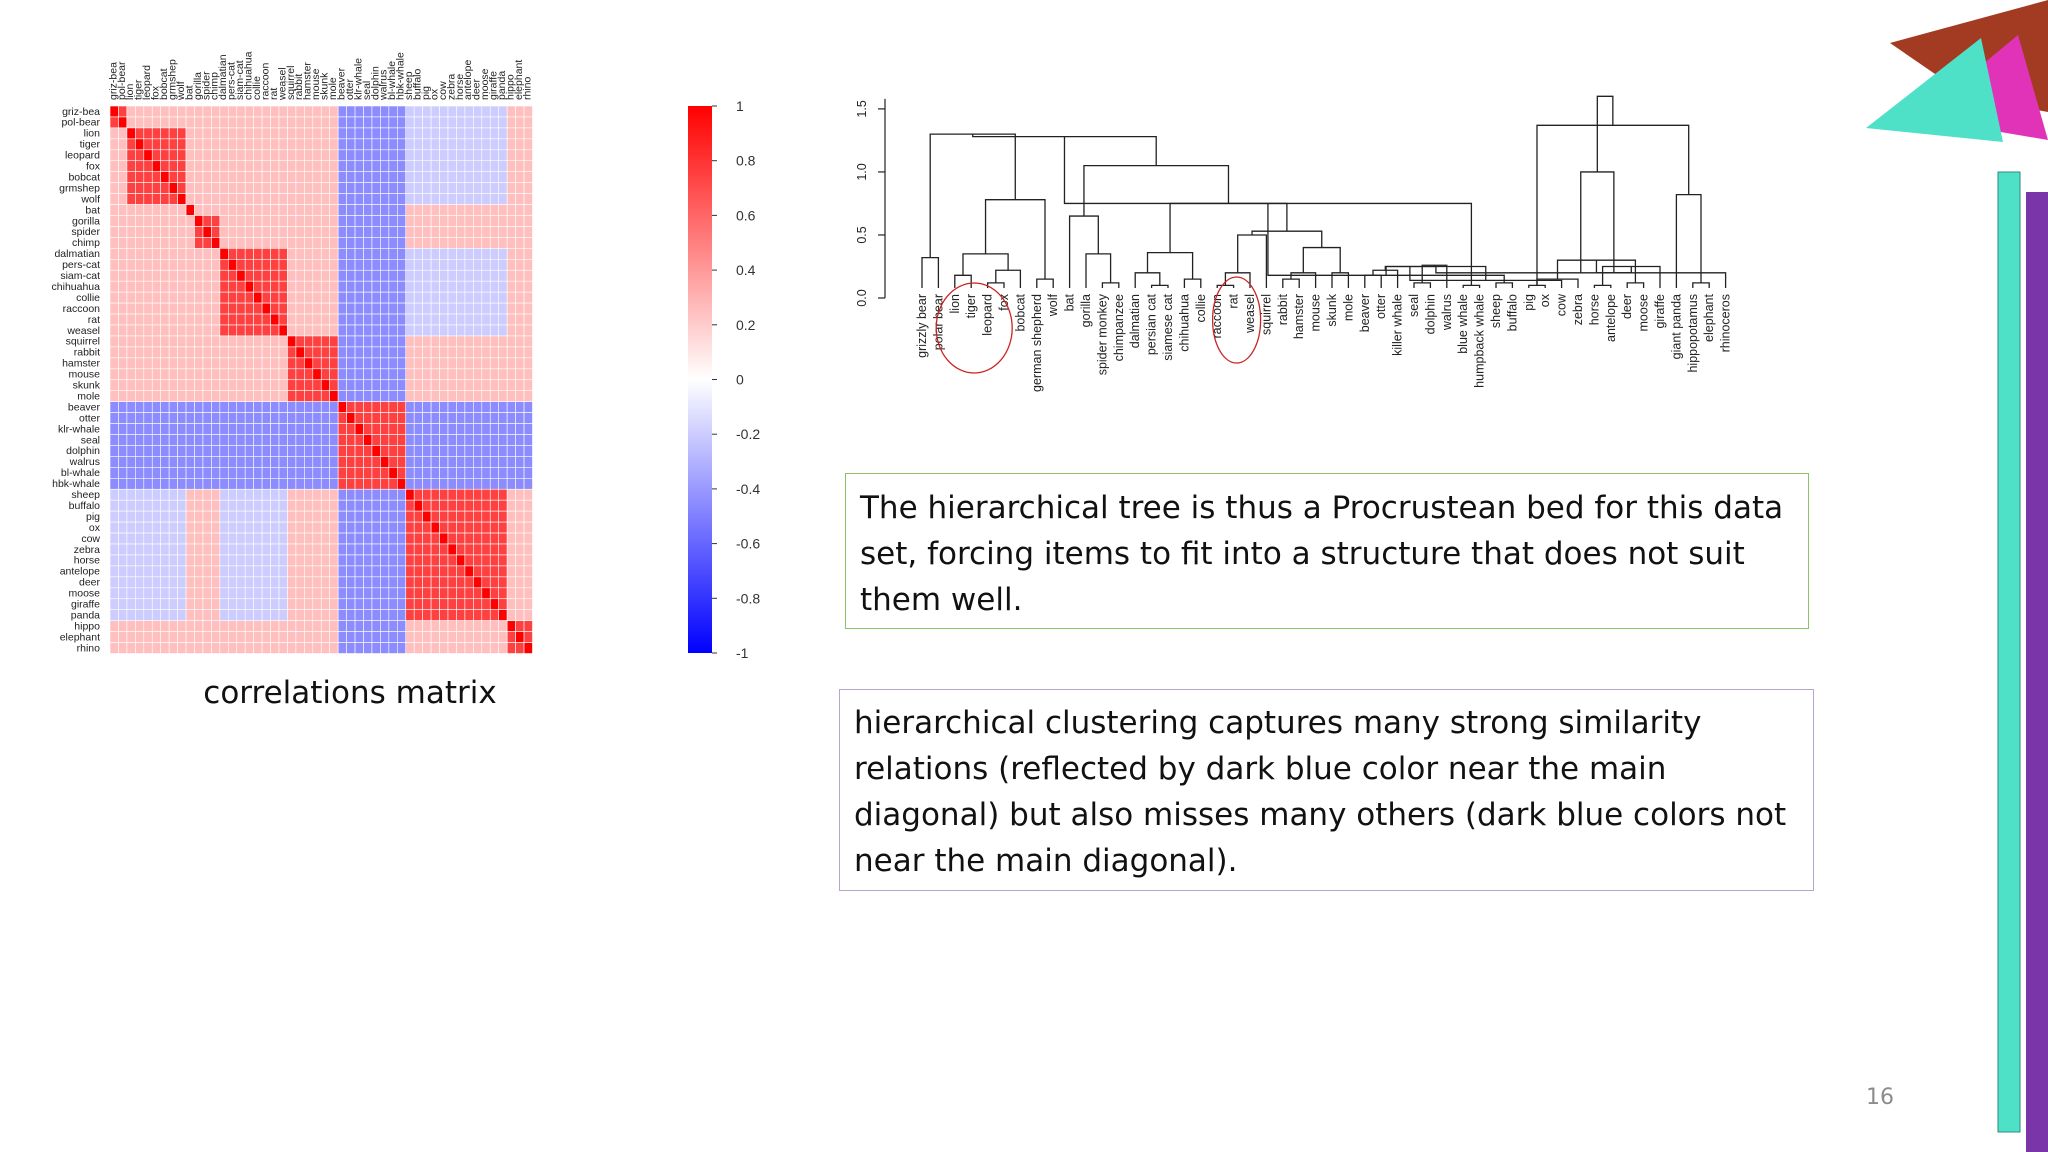 This screenshot has height=1152, width=2048. Describe the element at coordinates (282, 84) in the screenshot. I see `heatmap-col-label: weasel` at that location.